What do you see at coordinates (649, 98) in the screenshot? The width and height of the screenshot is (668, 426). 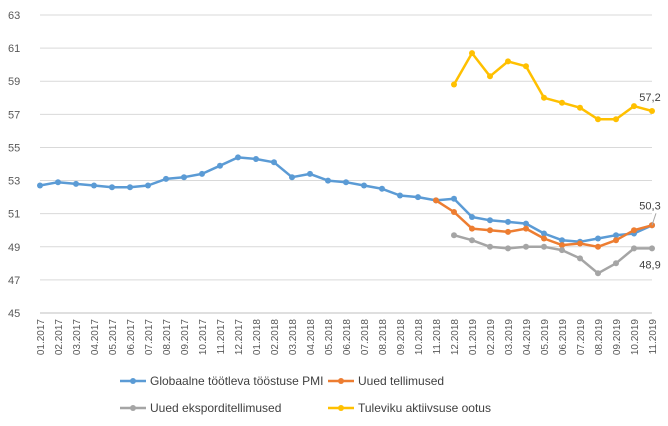 I see `data-label: 57,2` at bounding box center [649, 98].